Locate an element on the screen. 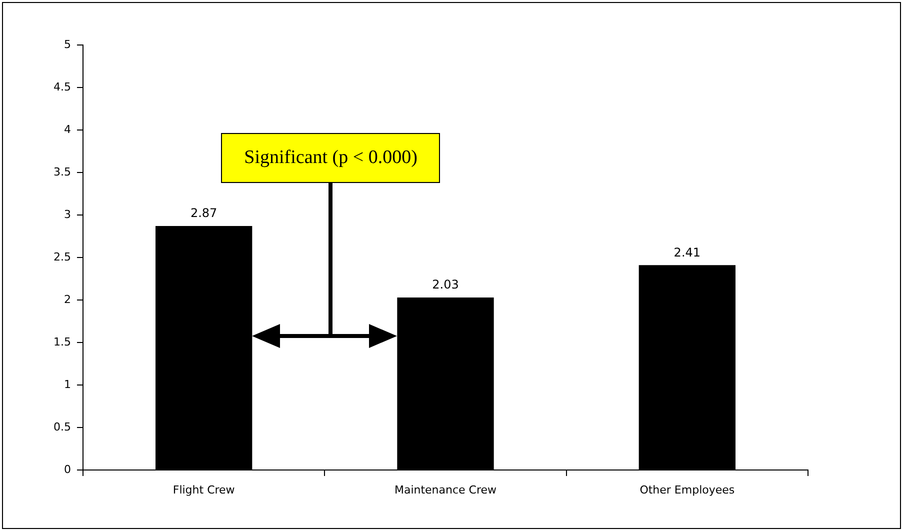  data-label: 2.03 is located at coordinates (445, 285).